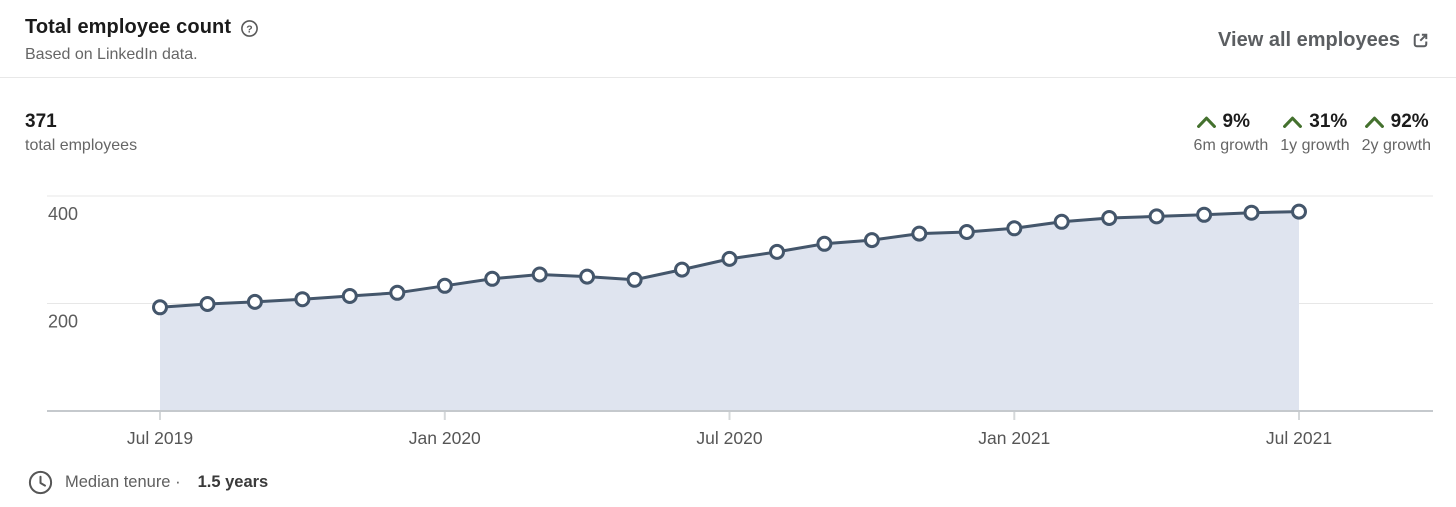 This screenshot has width=1456, height=507. I want to click on growth-stats: 9% 6m growth 31% 1y growth, so click(1312, 133).